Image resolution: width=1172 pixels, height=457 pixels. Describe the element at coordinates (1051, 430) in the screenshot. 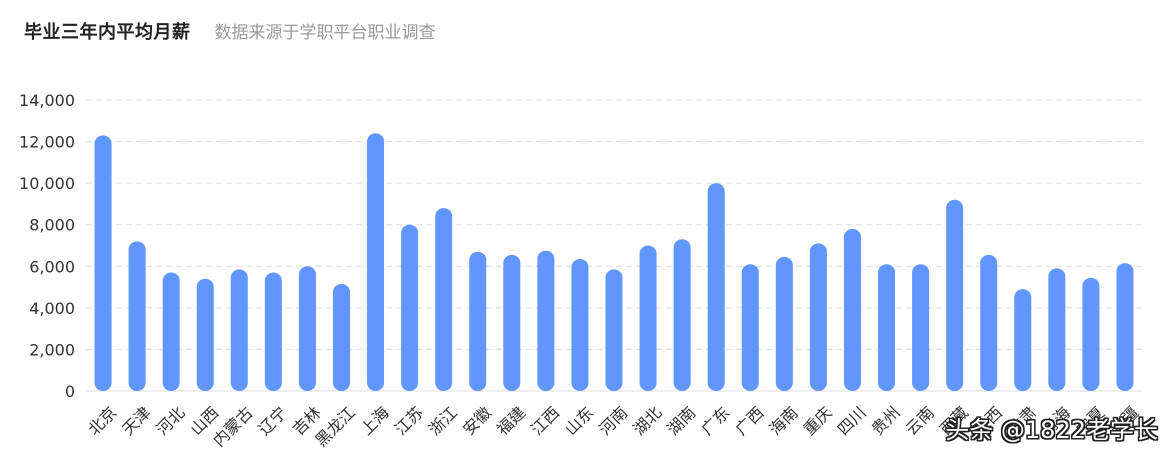

I see `watermark-text: 头条 @1822老学长` at that location.